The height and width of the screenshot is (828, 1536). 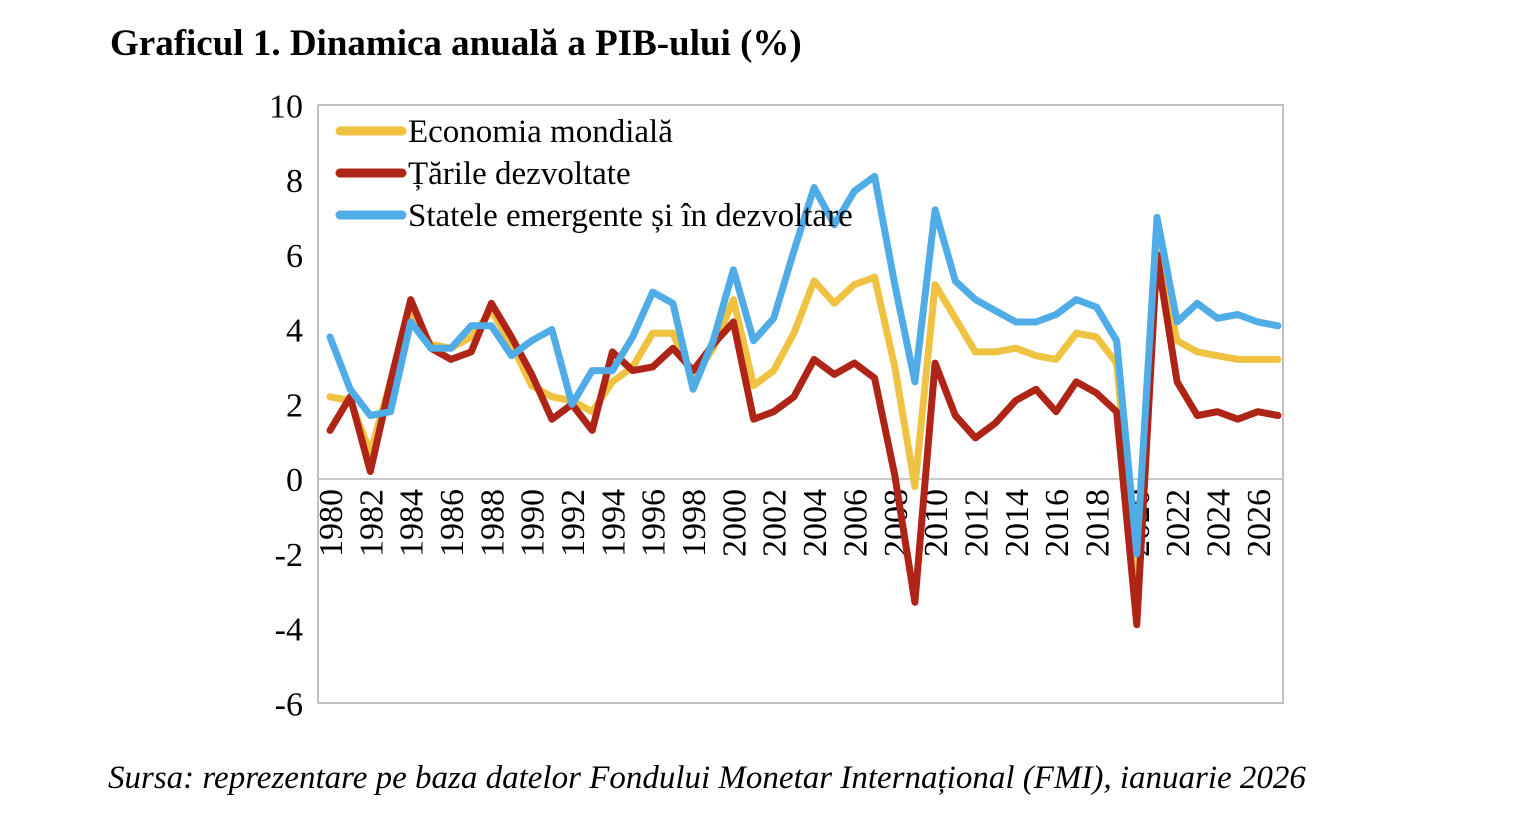 What do you see at coordinates (294, 331) in the screenshot?
I see `y-axis-tick-label: 4` at bounding box center [294, 331].